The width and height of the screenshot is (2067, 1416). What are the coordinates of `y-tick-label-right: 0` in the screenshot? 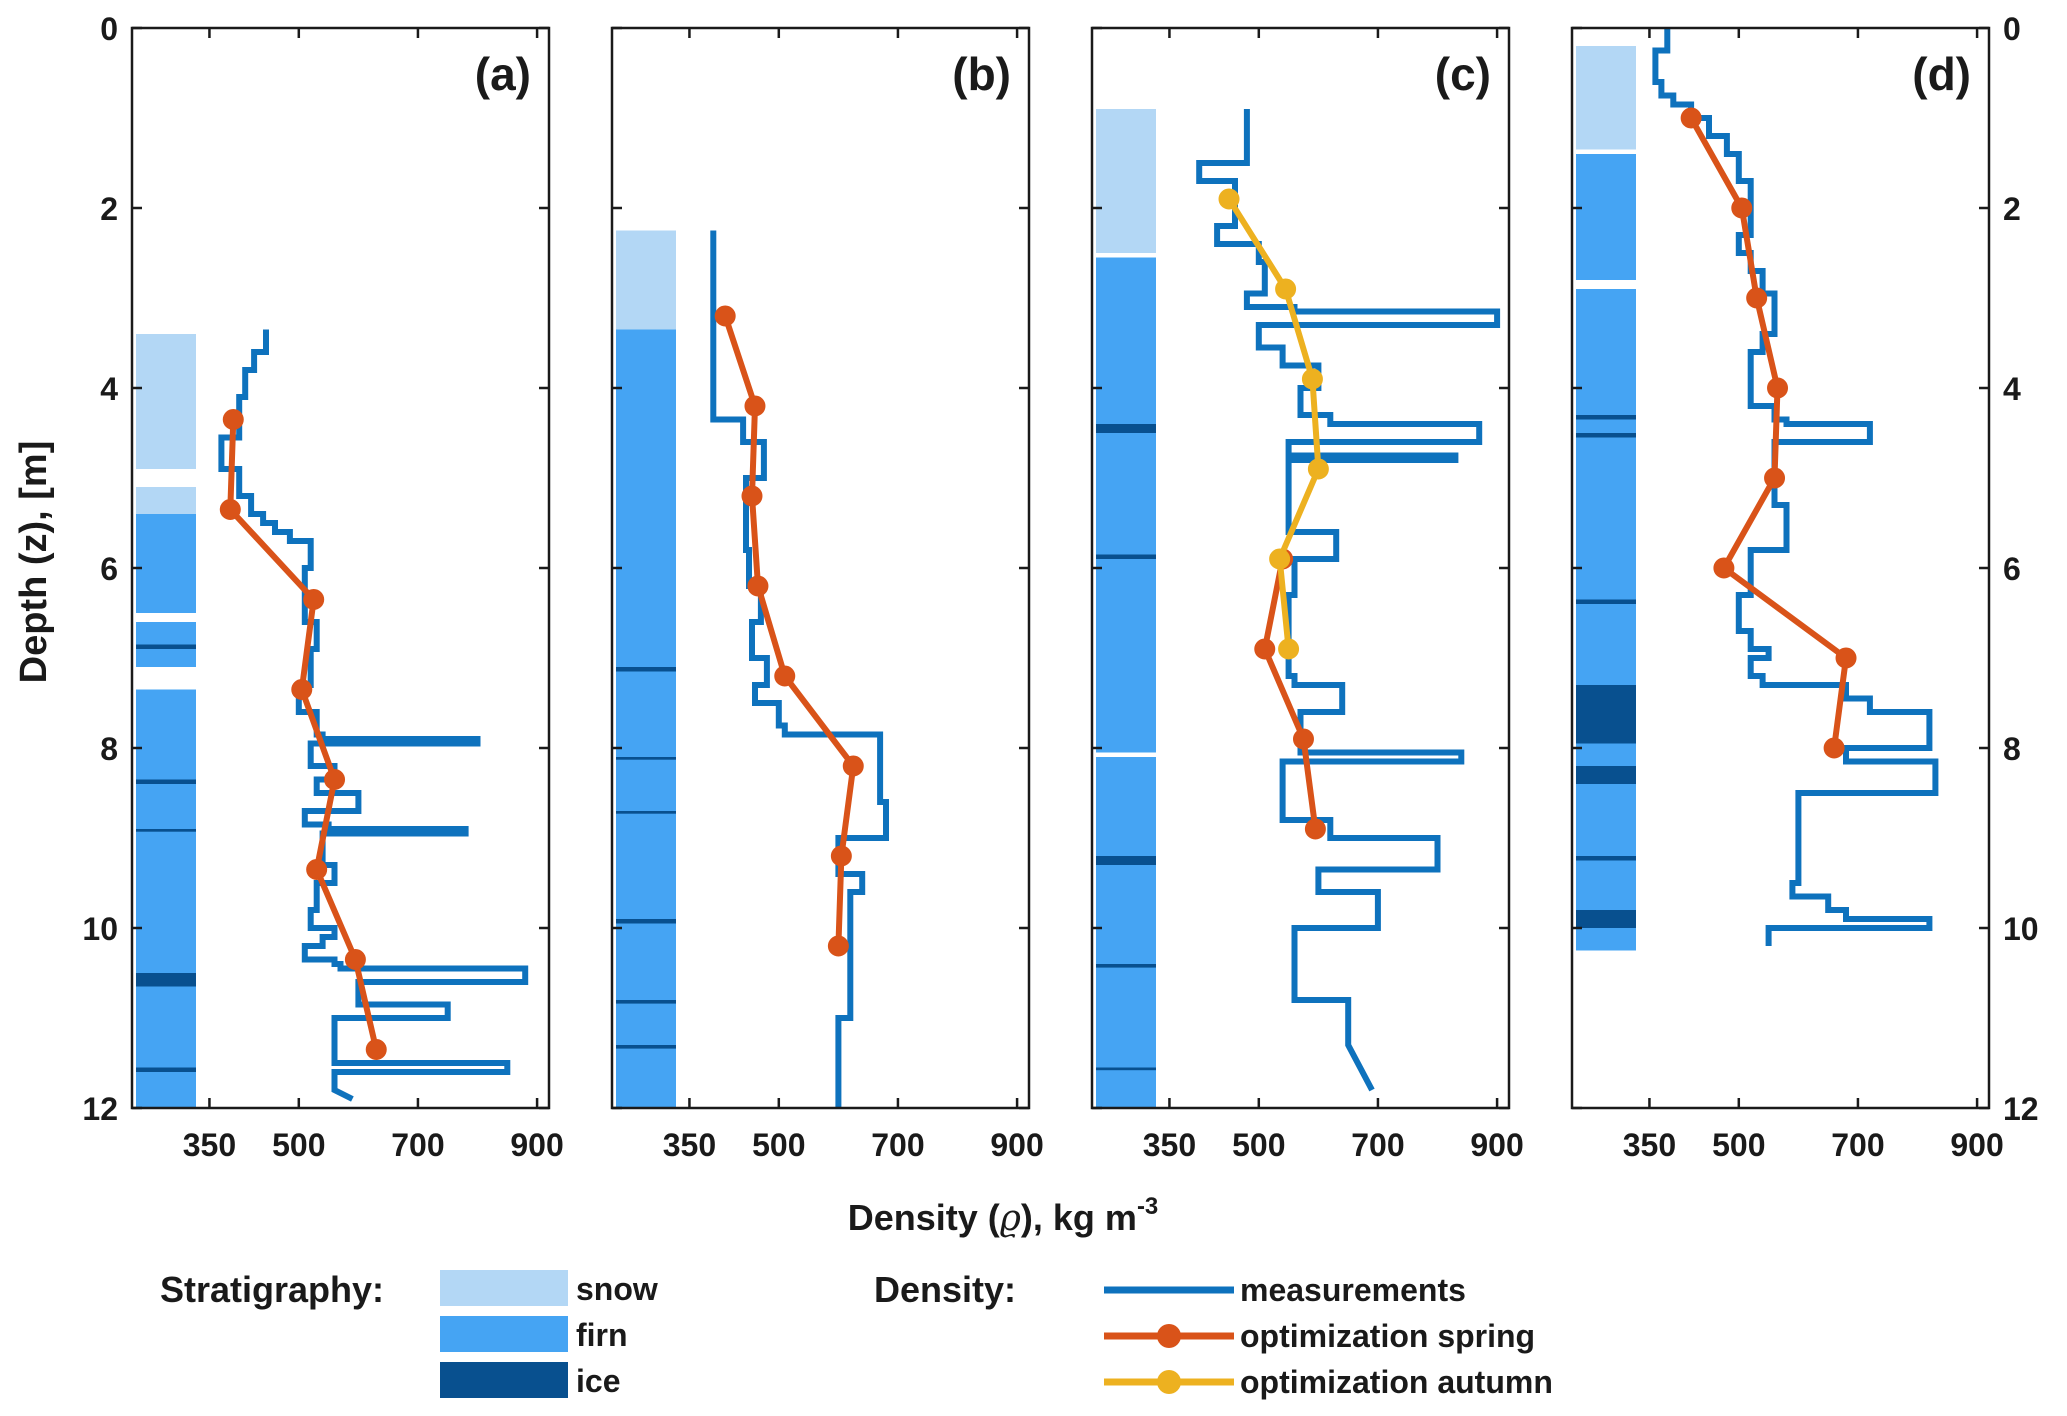 It's located at (2012, 29).